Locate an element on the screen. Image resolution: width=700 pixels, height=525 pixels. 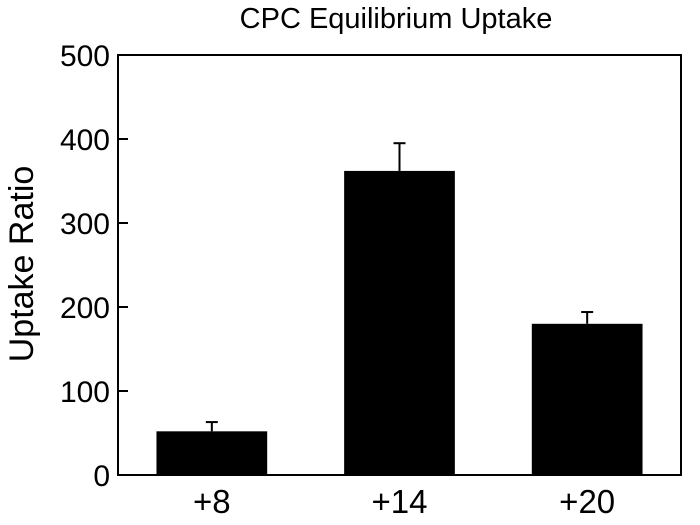
x-tick-label: +20 is located at coordinates (587, 501).